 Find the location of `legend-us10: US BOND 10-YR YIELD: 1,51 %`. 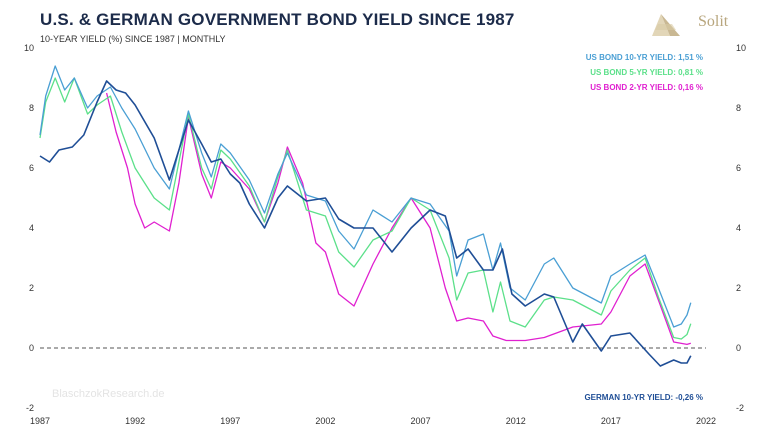

legend-us10: US BOND 10-YR YIELD: 1,51 % is located at coordinates (644, 57).